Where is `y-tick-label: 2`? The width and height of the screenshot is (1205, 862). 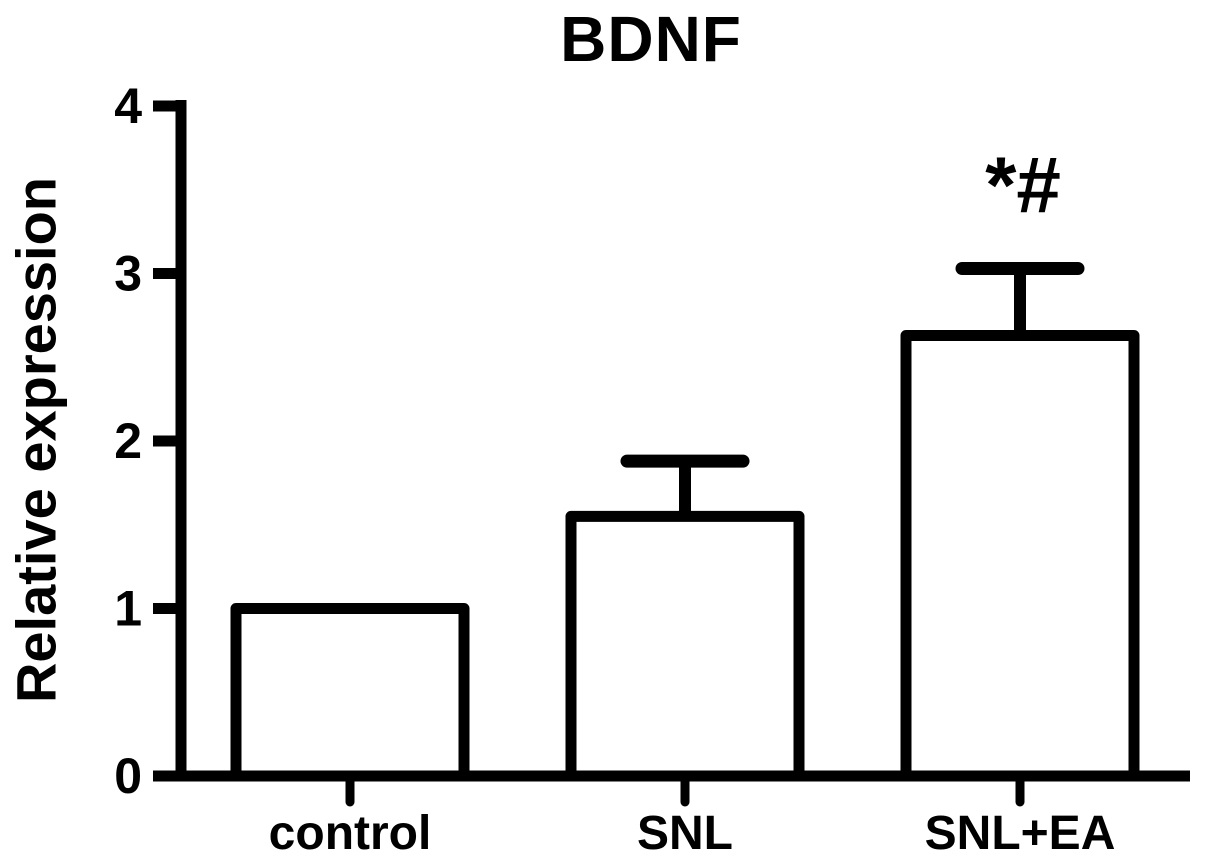 y-tick-label: 2 is located at coordinates (128, 441).